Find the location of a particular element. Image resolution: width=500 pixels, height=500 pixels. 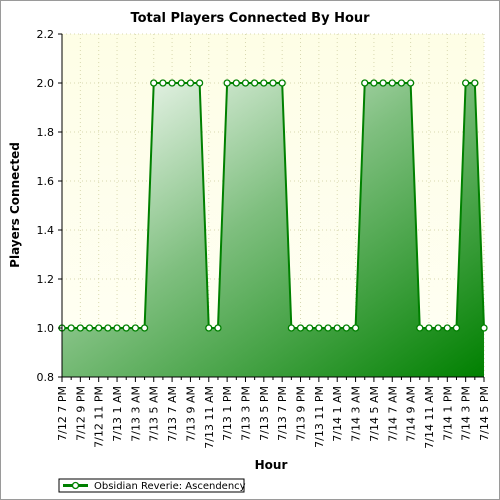

x-tick-label: 7/13 11 AM is located at coordinates (209, 417).